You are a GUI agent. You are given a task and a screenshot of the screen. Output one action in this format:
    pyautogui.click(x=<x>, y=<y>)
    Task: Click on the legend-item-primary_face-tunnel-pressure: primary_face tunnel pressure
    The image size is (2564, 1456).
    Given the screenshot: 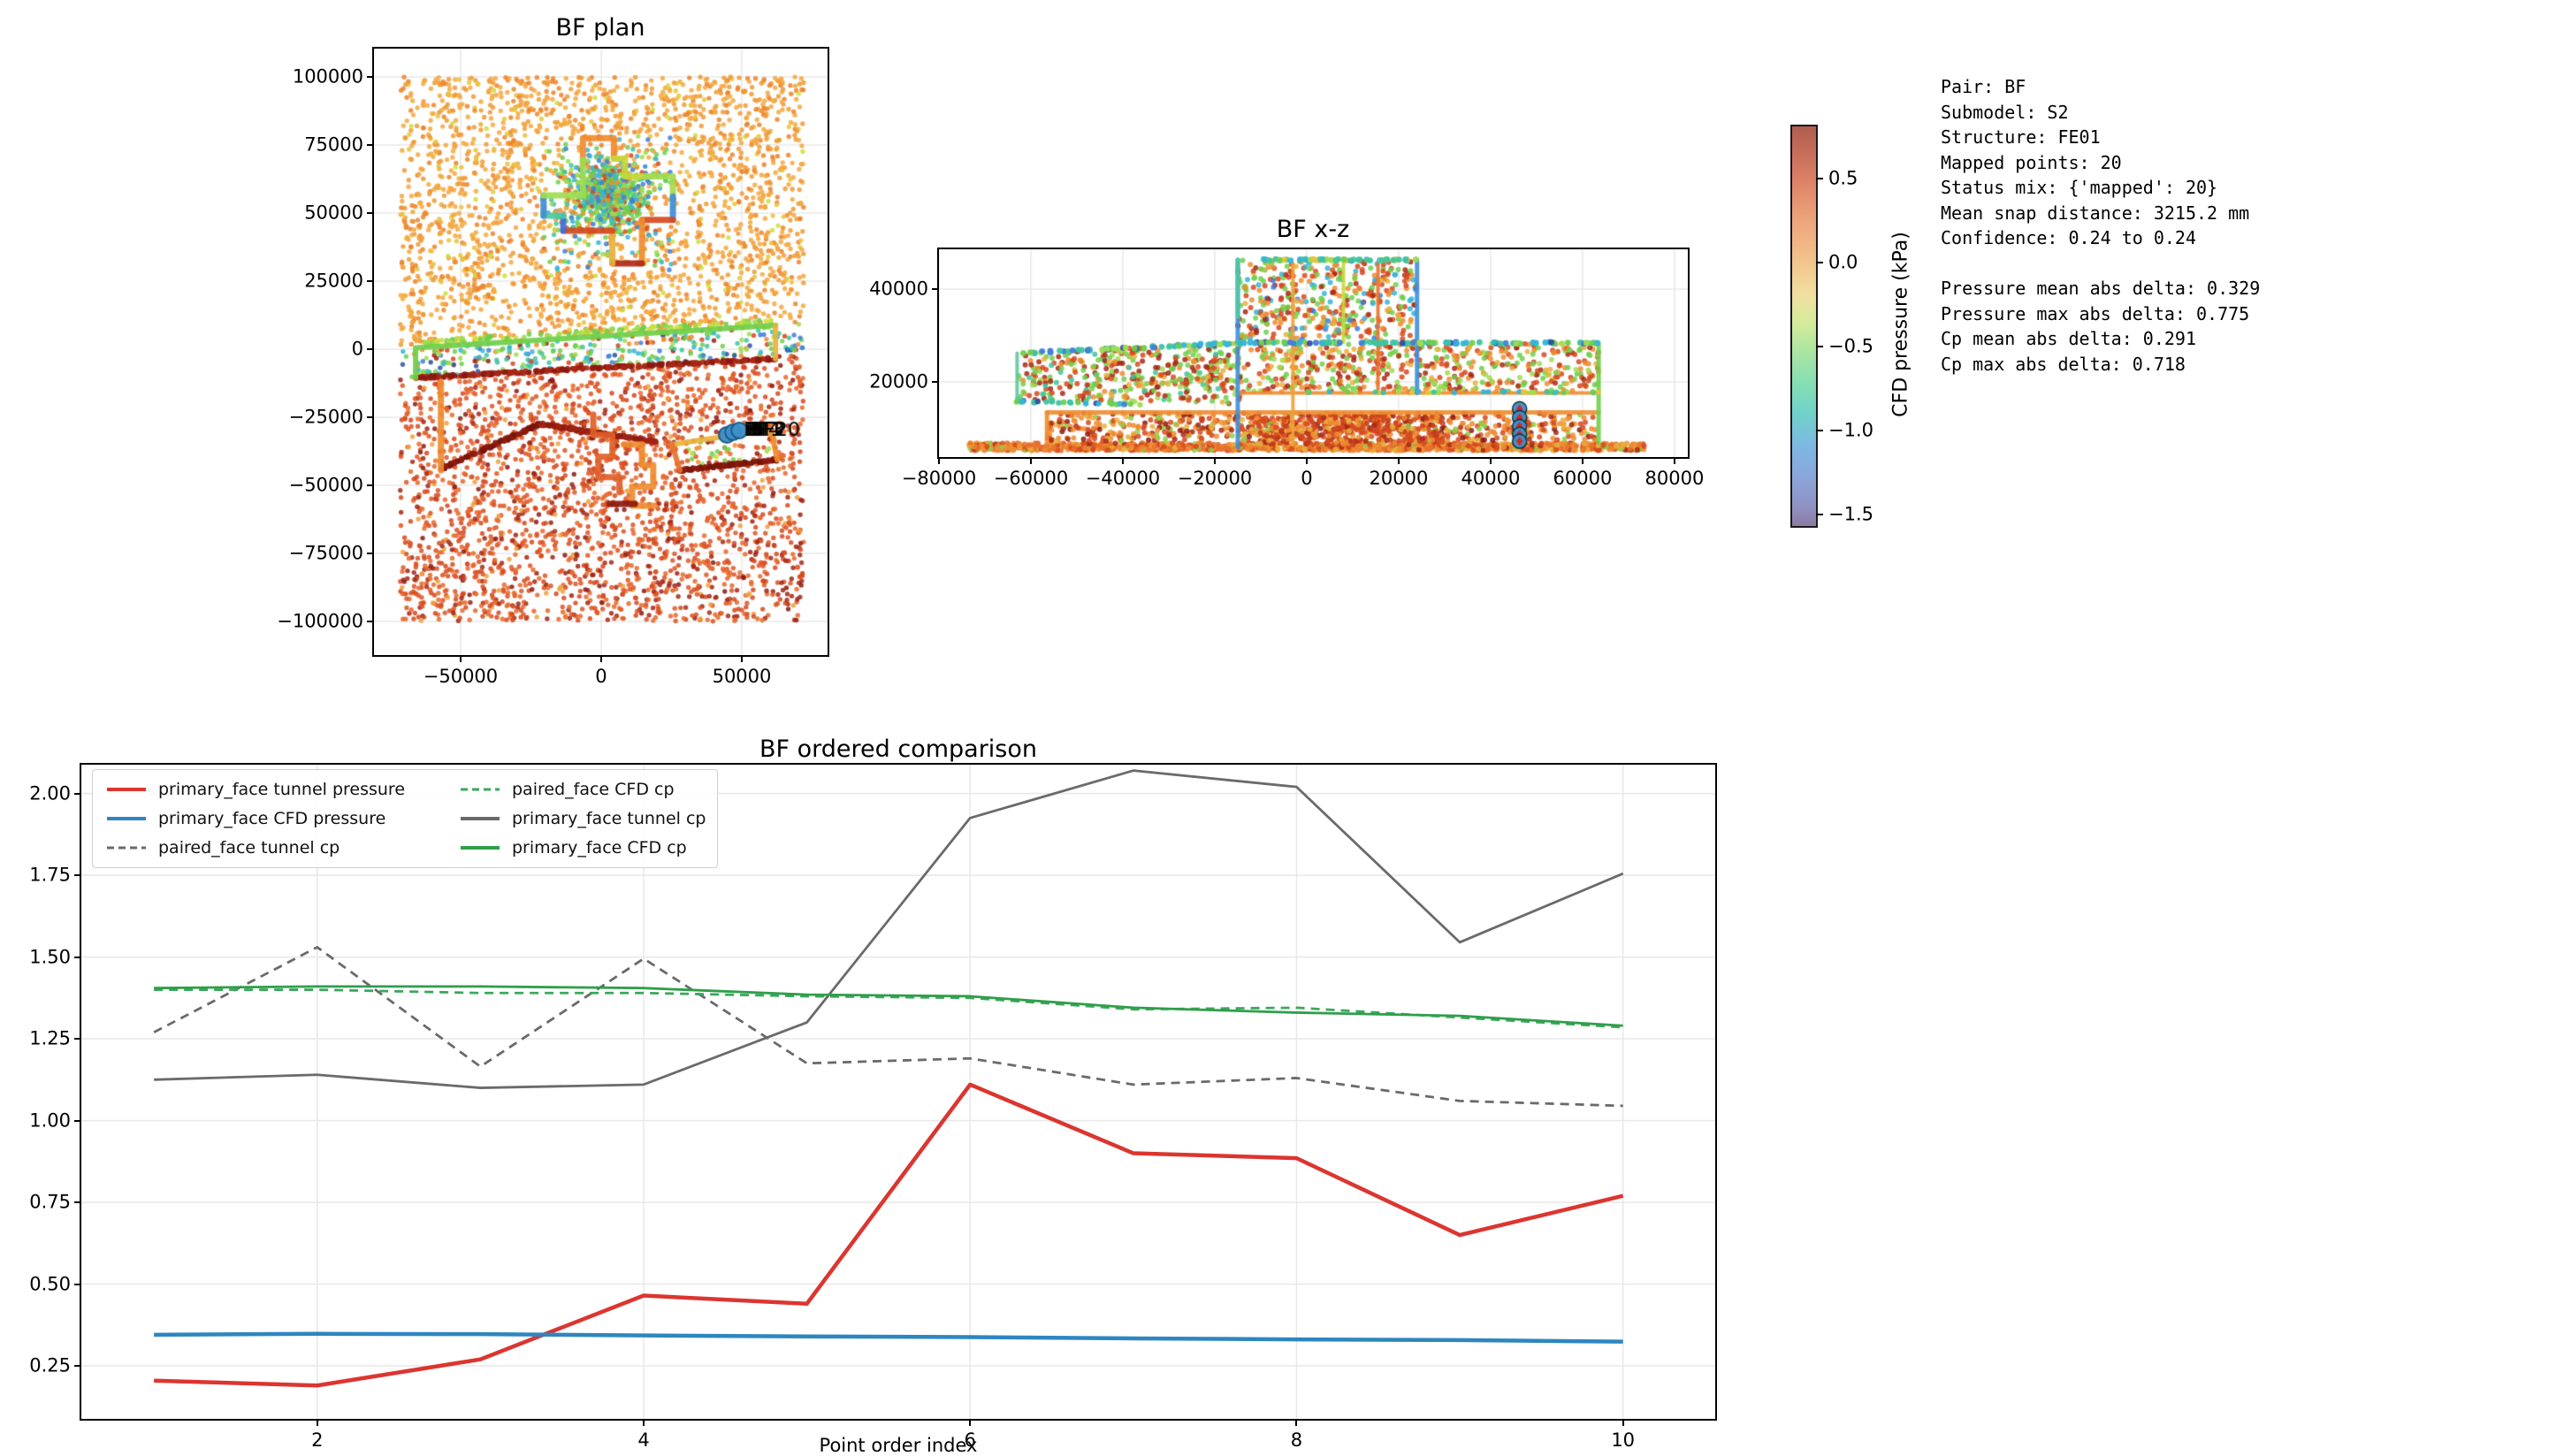 What is the action you would take?
    pyautogui.click(x=282, y=789)
    